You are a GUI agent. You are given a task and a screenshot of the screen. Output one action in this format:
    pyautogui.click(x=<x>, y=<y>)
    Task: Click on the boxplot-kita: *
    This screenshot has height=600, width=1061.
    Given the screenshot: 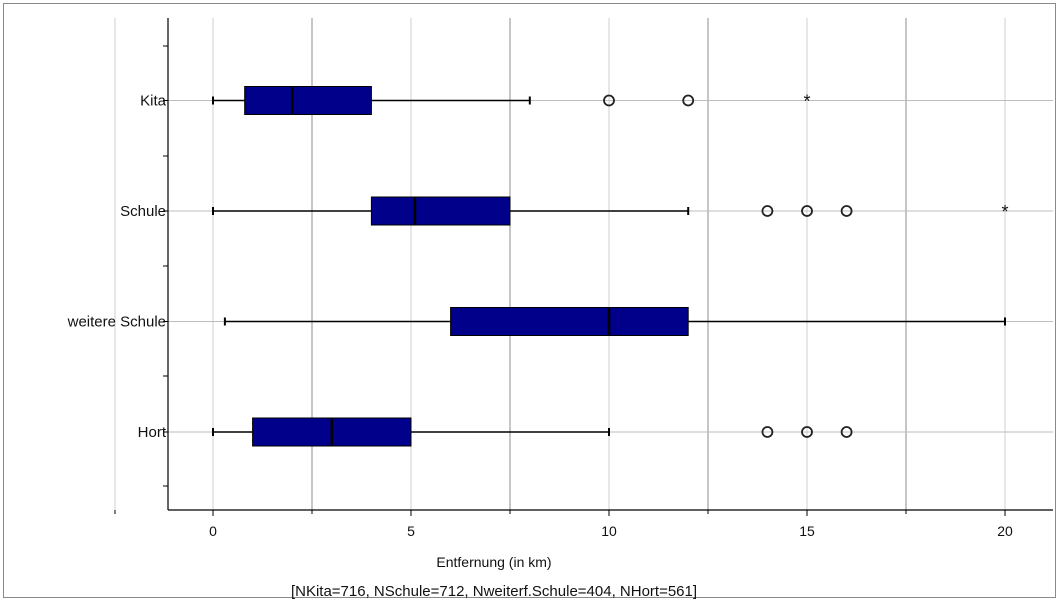 What is the action you would take?
    pyautogui.click(x=511, y=100)
    